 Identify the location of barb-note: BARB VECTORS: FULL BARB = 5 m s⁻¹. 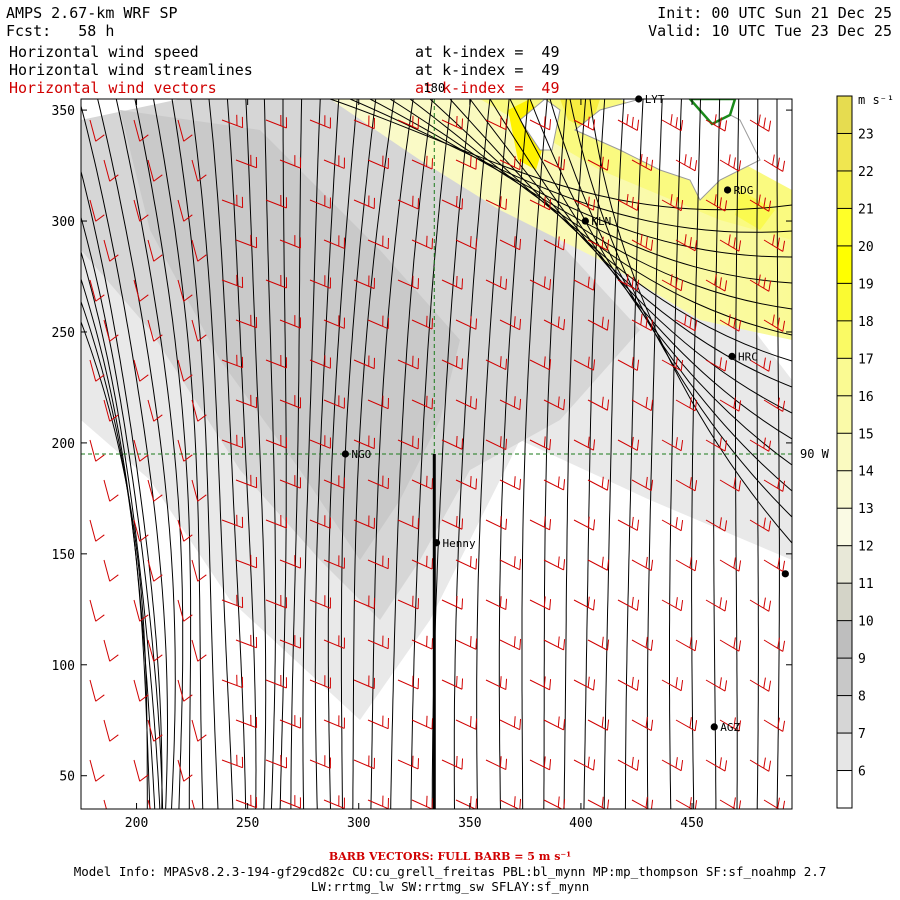
(450, 856).